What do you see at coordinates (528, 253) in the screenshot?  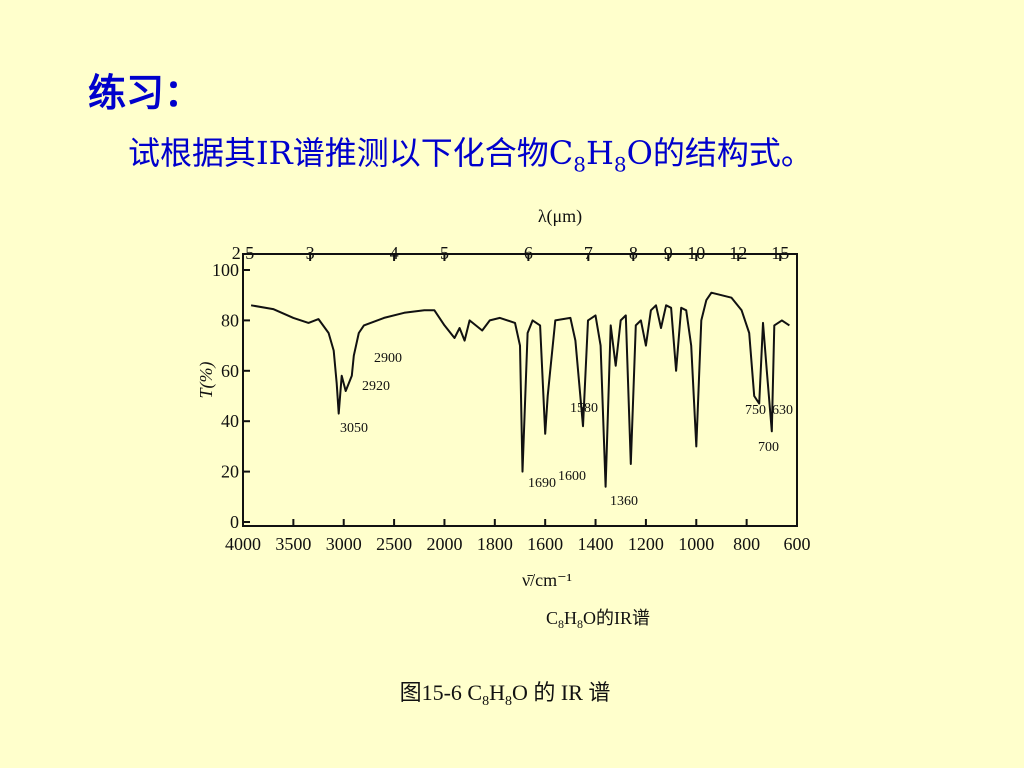 I see `top-tick-label: 6` at bounding box center [528, 253].